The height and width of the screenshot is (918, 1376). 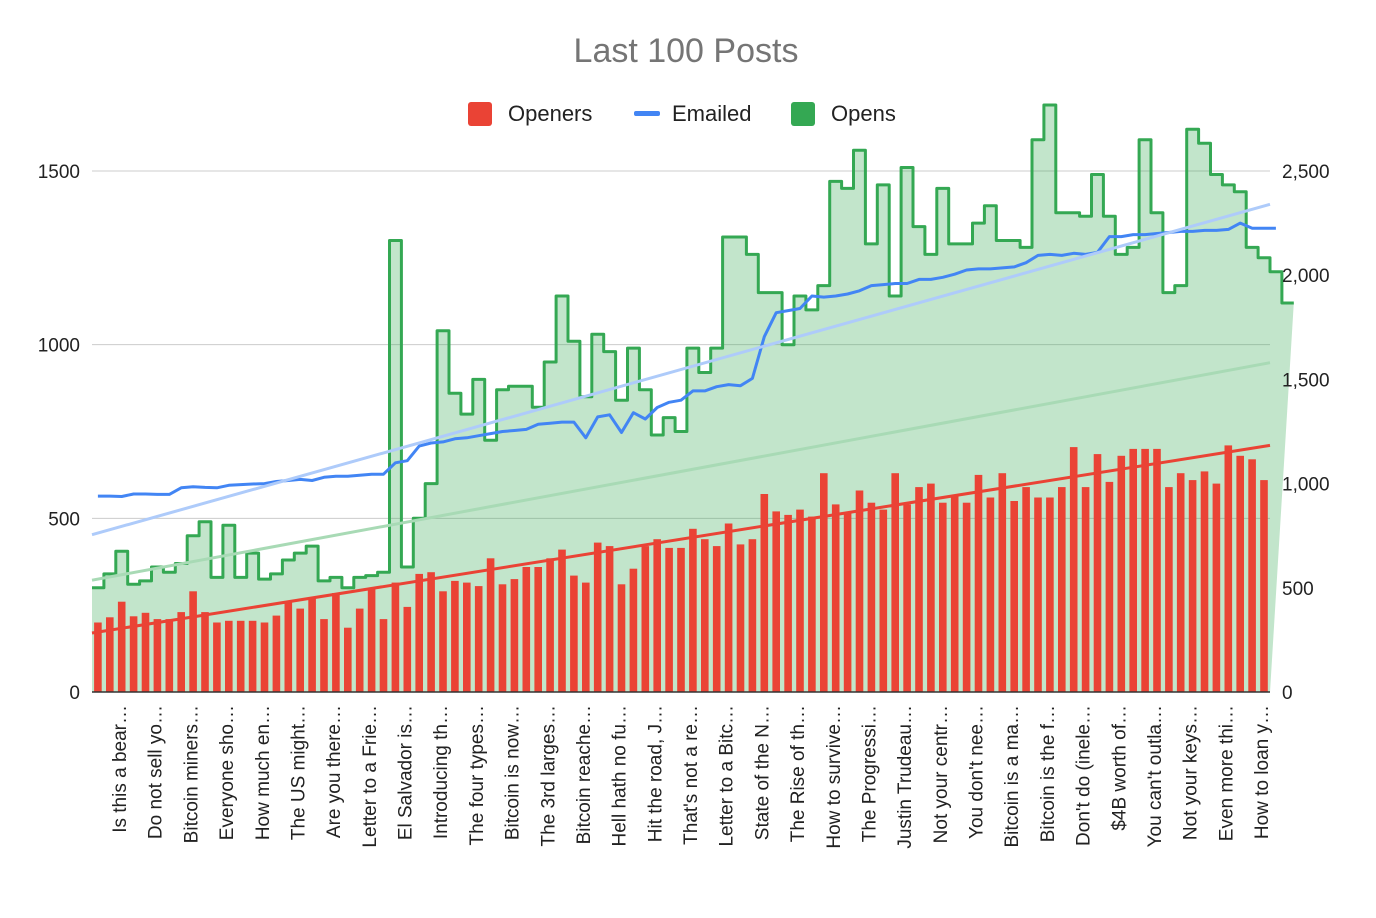 What do you see at coordinates (686, 51) in the screenshot?
I see `chart-title: Last 100 Posts` at bounding box center [686, 51].